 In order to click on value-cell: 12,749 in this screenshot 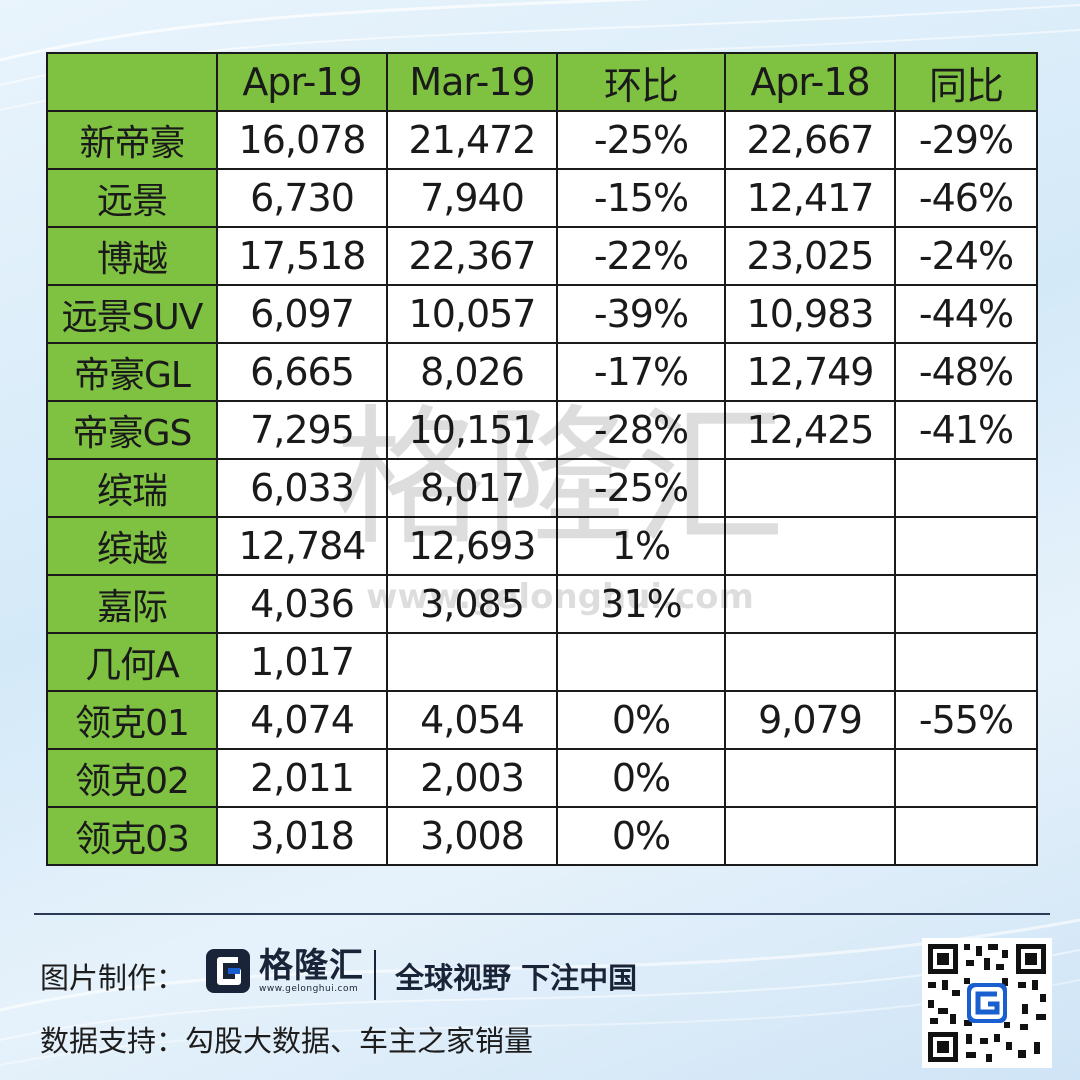, I will do `click(810, 372)`.